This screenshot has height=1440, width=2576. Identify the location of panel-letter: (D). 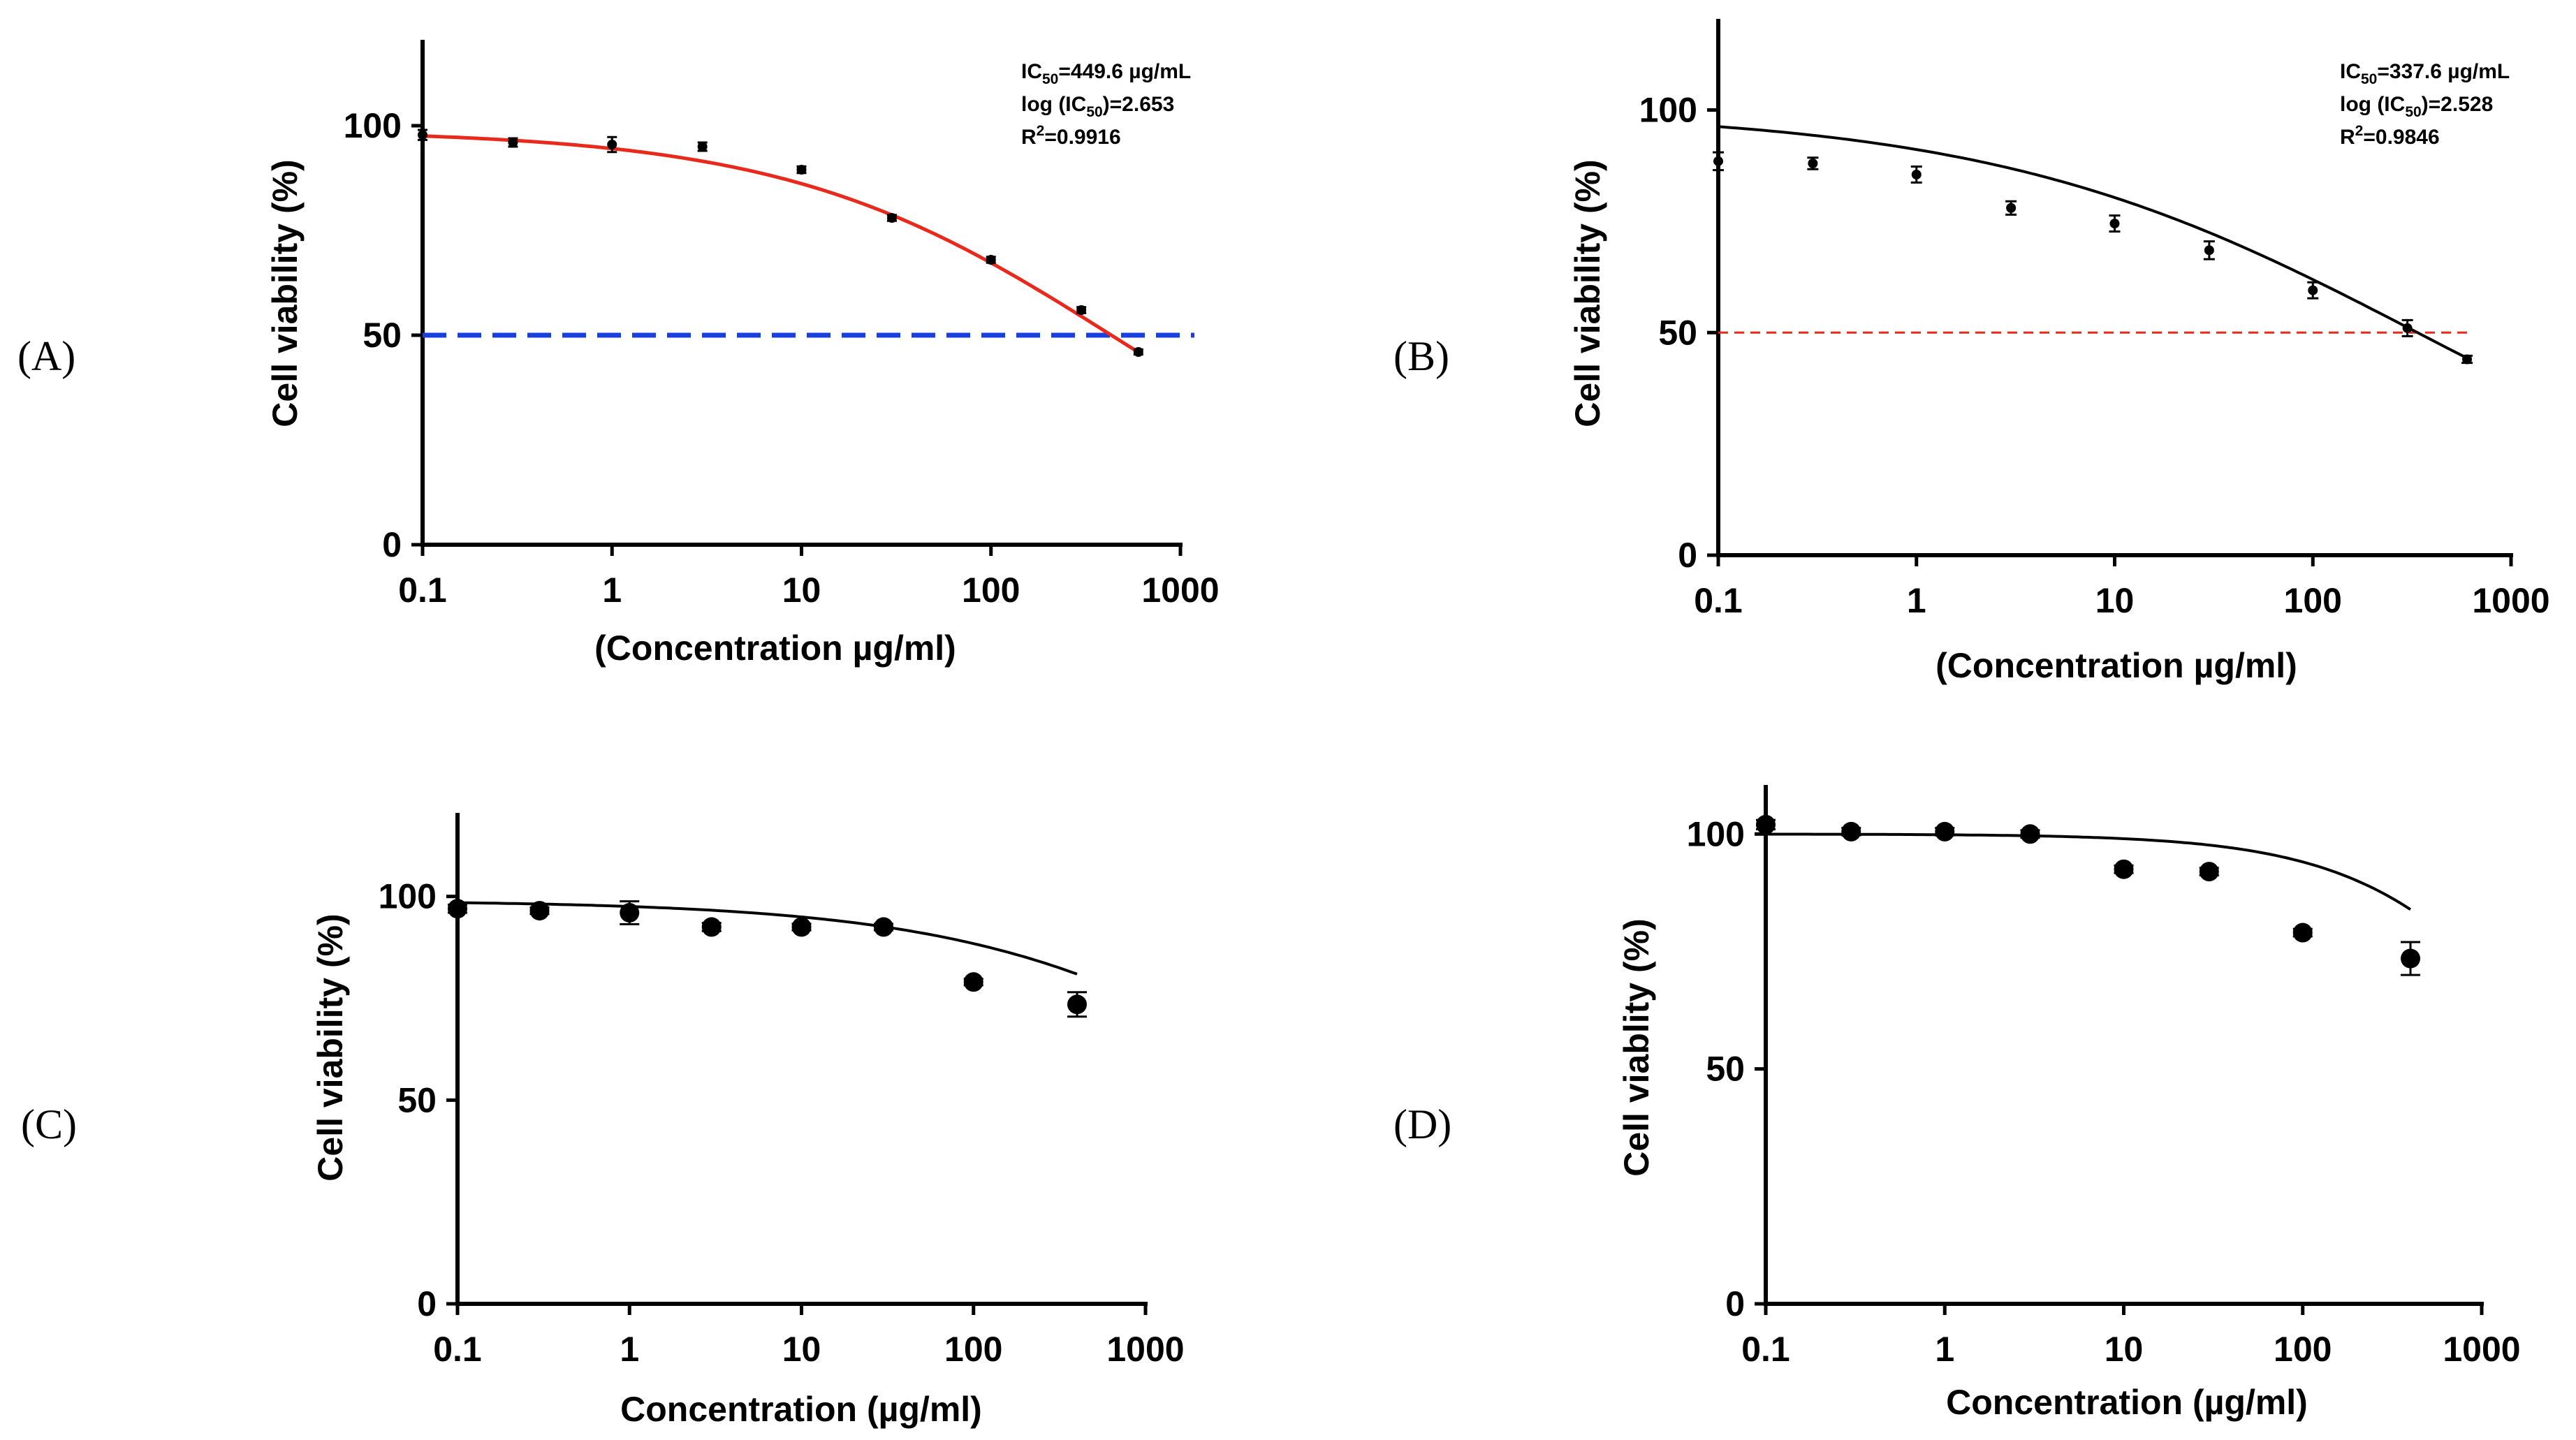
(1422, 1124).